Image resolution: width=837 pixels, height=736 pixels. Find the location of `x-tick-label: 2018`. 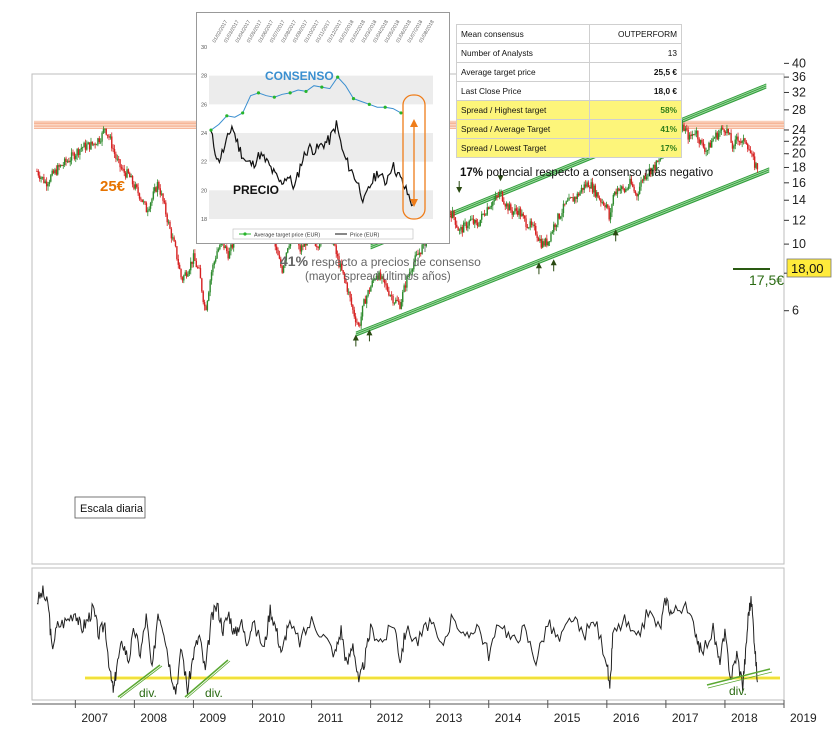

x-tick-label: 2018 is located at coordinates (744, 718).